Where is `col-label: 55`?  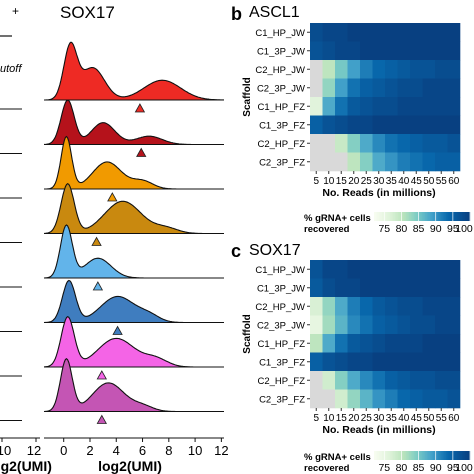 col-label: 55 is located at coordinates (442, 418).